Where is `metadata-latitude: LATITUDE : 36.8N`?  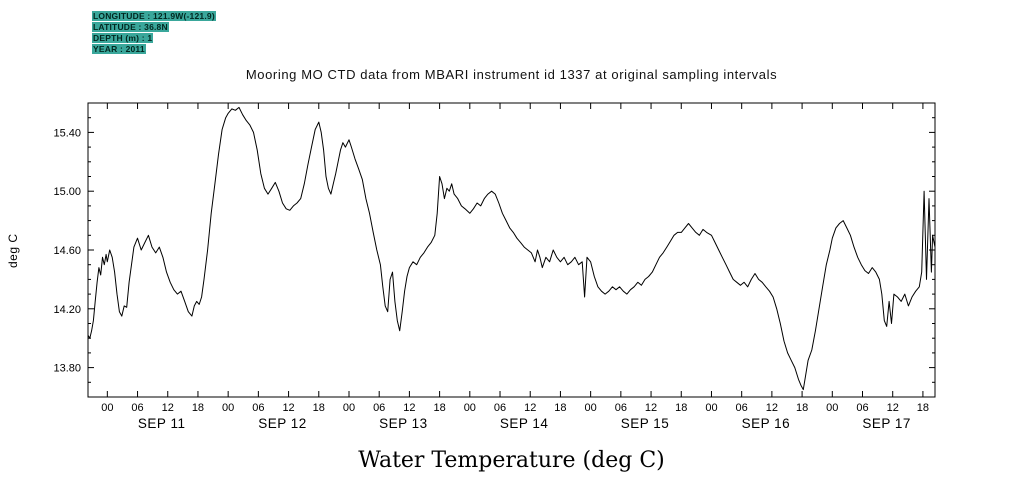
metadata-latitude: LATITUDE : 36.8N is located at coordinates (130, 27).